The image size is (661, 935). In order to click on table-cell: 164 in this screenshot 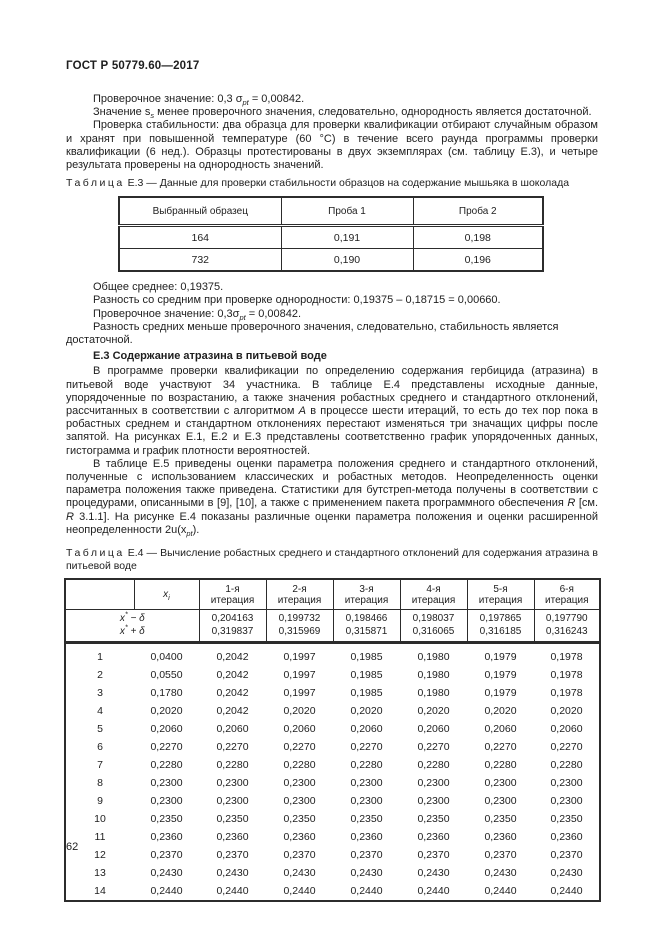, I will do `click(200, 237)`.